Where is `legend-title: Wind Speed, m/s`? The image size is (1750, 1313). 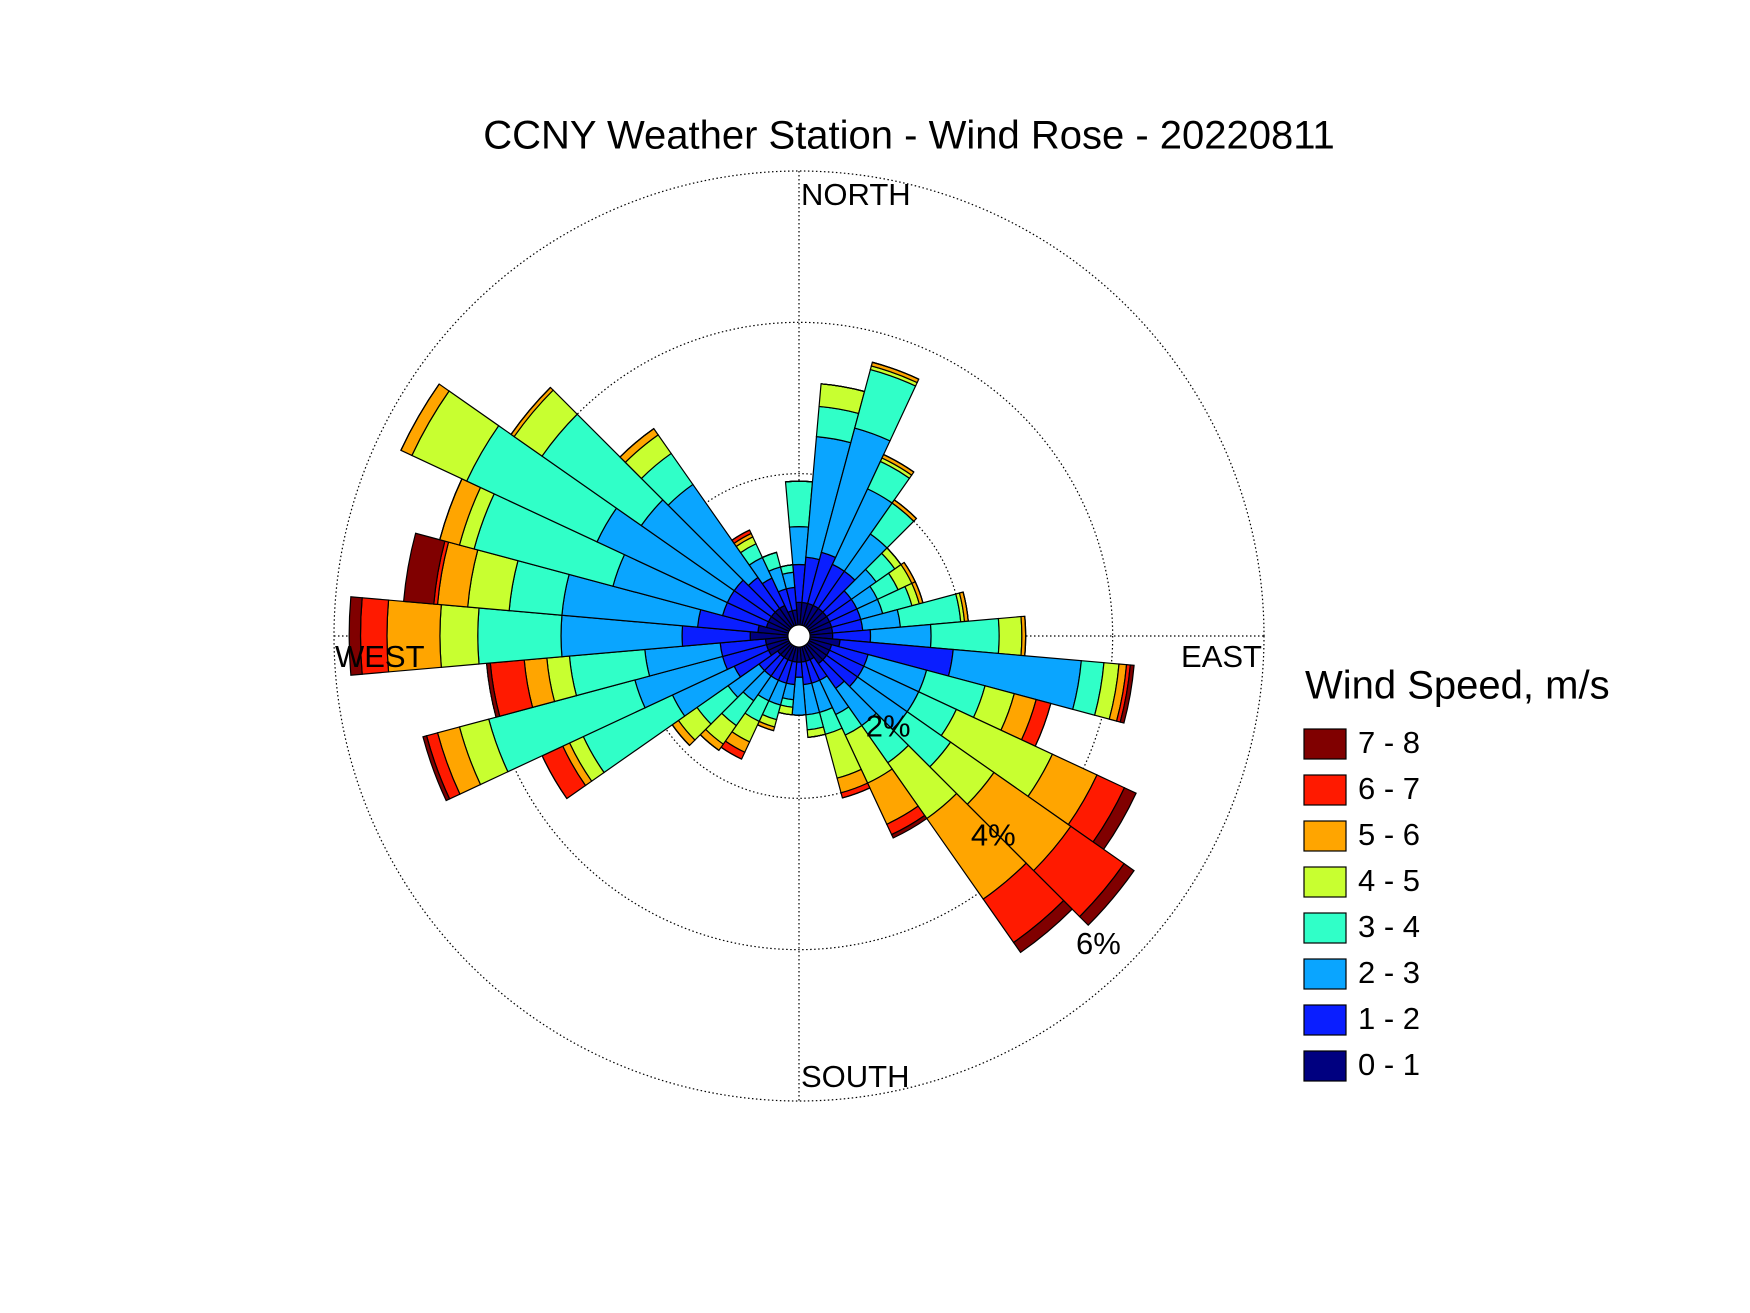 legend-title: Wind Speed, m/s is located at coordinates (1457, 686).